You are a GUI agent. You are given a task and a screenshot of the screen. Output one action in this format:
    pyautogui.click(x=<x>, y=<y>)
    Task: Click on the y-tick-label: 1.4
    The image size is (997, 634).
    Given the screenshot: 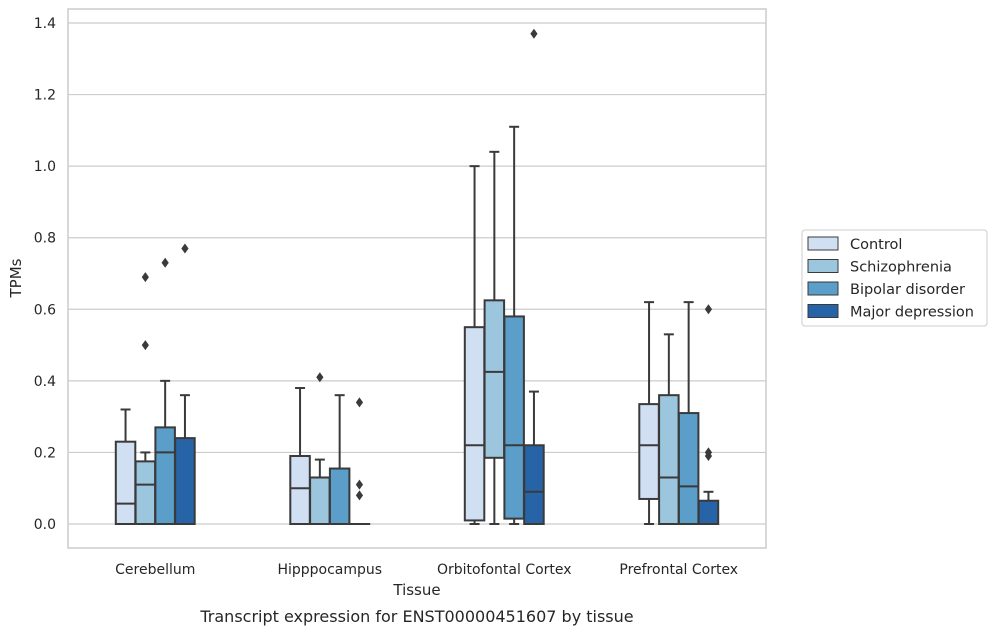 What is the action you would take?
    pyautogui.click(x=45, y=24)
    